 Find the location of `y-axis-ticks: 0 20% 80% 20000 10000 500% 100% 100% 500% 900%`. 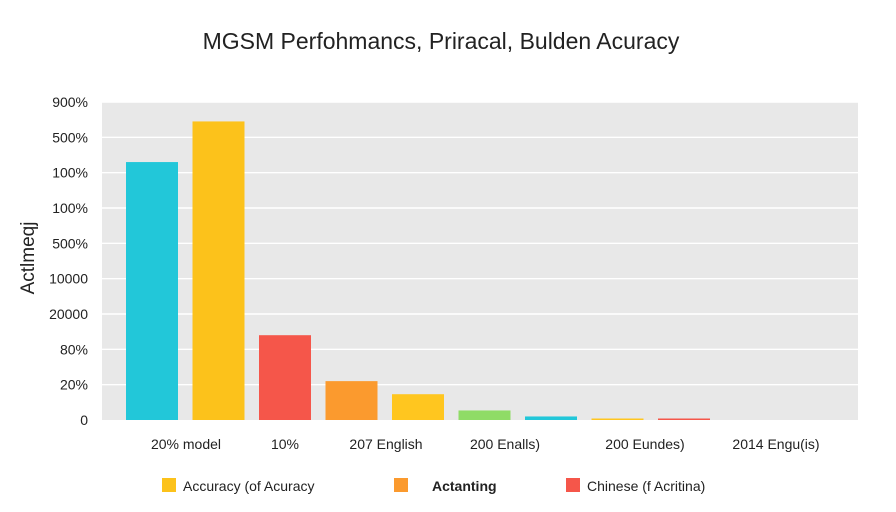

y-axis-ticks: 0 20% 80% 20000 10000 500% 100% 100% 500% 900% is located at coordinates (68, 261).